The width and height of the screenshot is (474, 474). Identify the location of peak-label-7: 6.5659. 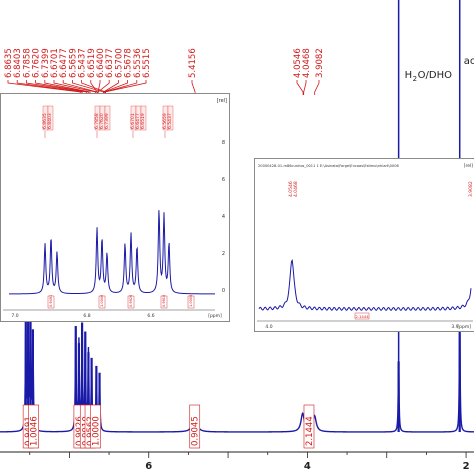
(73, 63).